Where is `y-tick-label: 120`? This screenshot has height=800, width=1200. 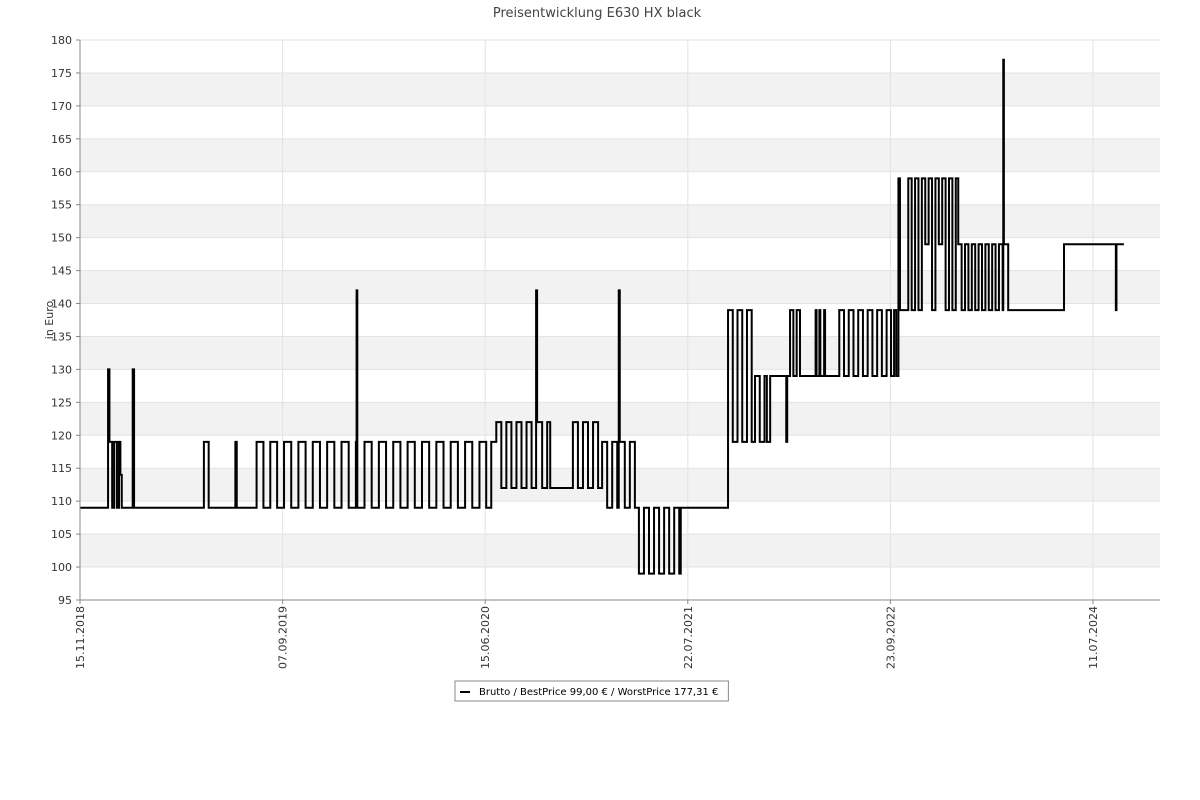 y-tick-label: 120 is located at coordinates (61, 435).